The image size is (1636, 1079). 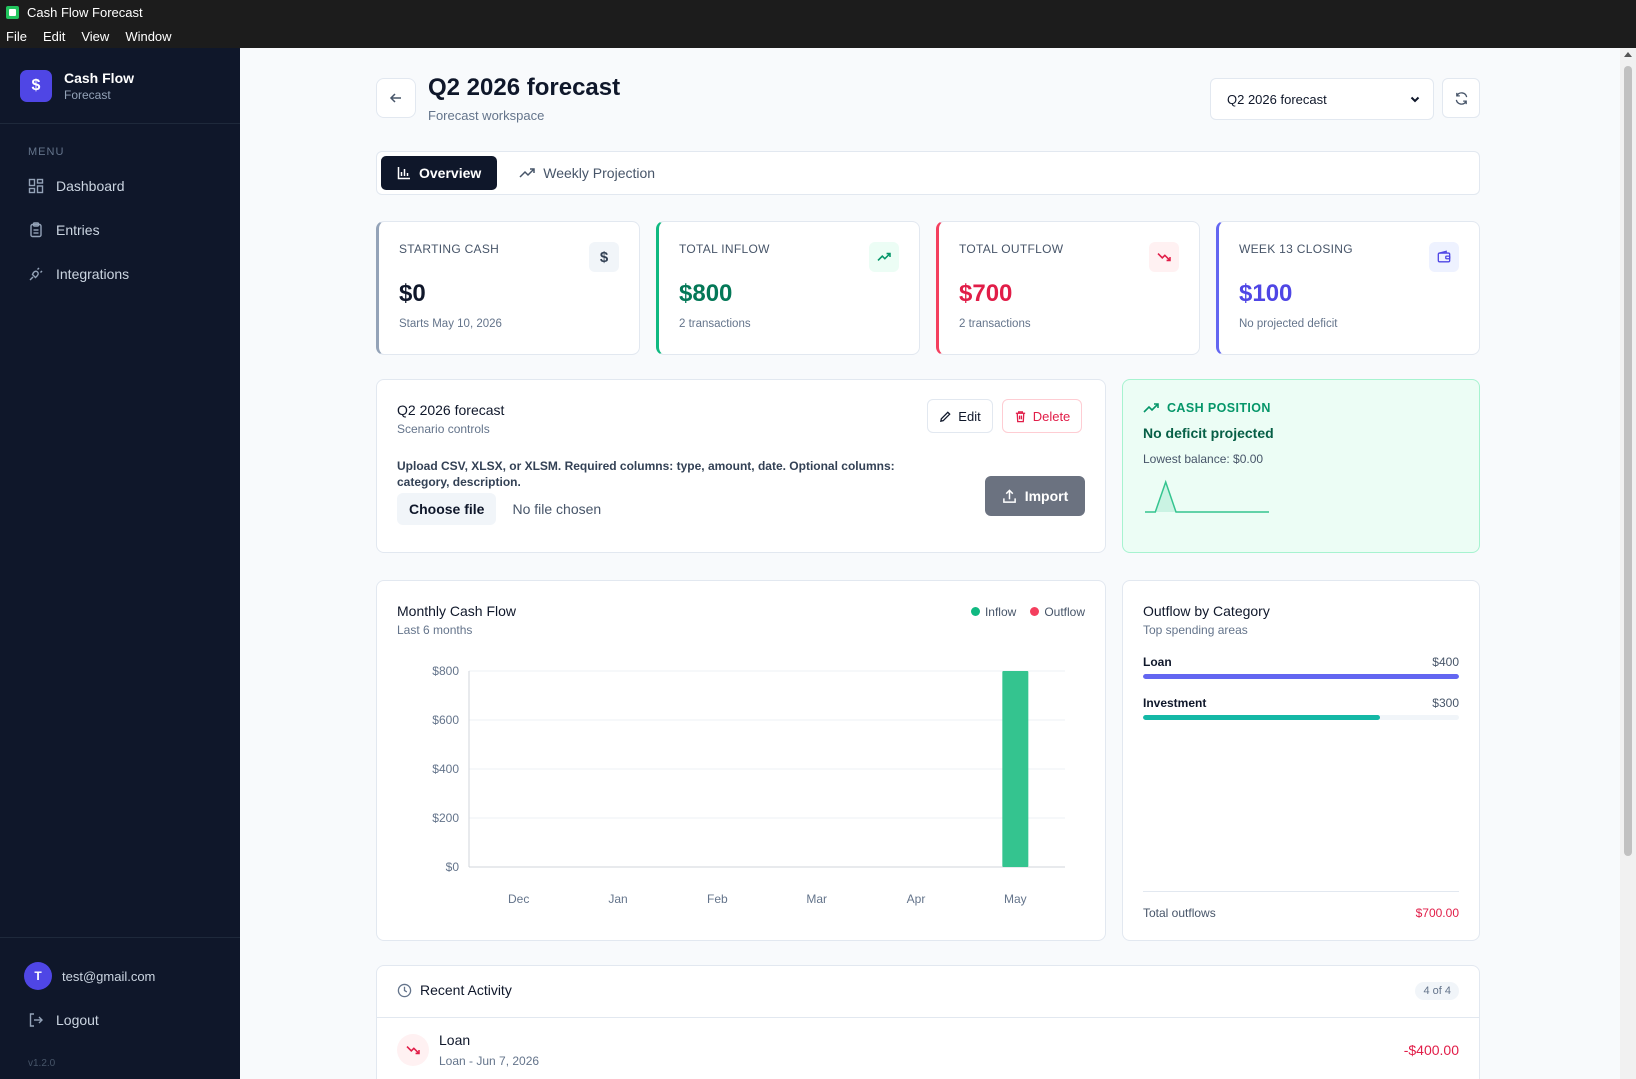 What do you see at coordinates (1051, 416) in the screenshot?
I see `delete-label: Delete` at bounding box center [1051, 416].